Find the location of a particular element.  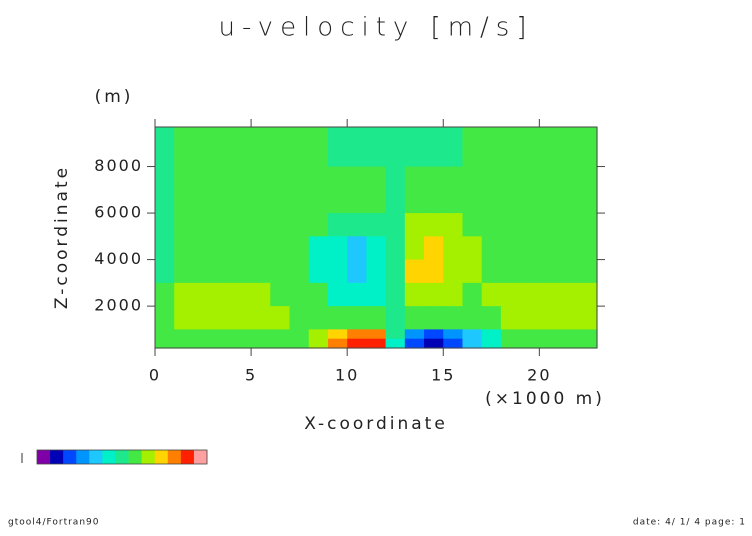

y-tick-label: 6000 is located at coordinates (118, 212).